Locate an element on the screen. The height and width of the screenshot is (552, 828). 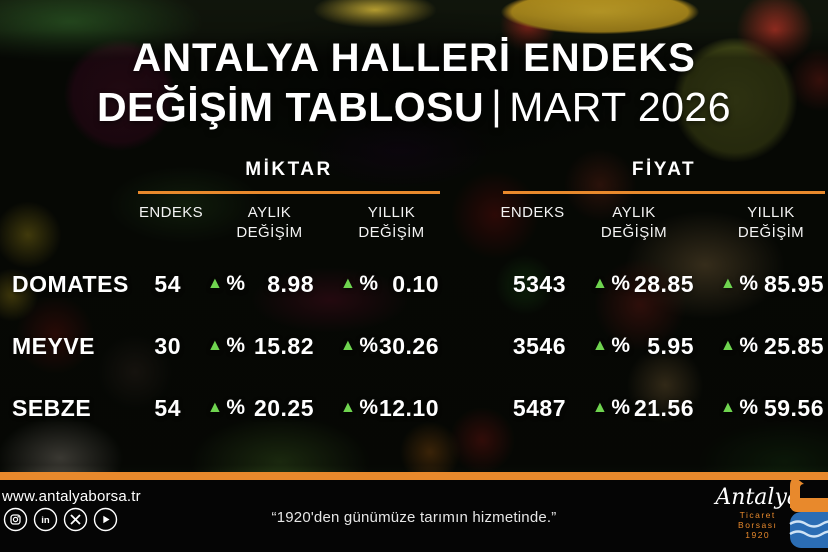
miktar-endeks-value: 30 is located at coordinates (167, 345).